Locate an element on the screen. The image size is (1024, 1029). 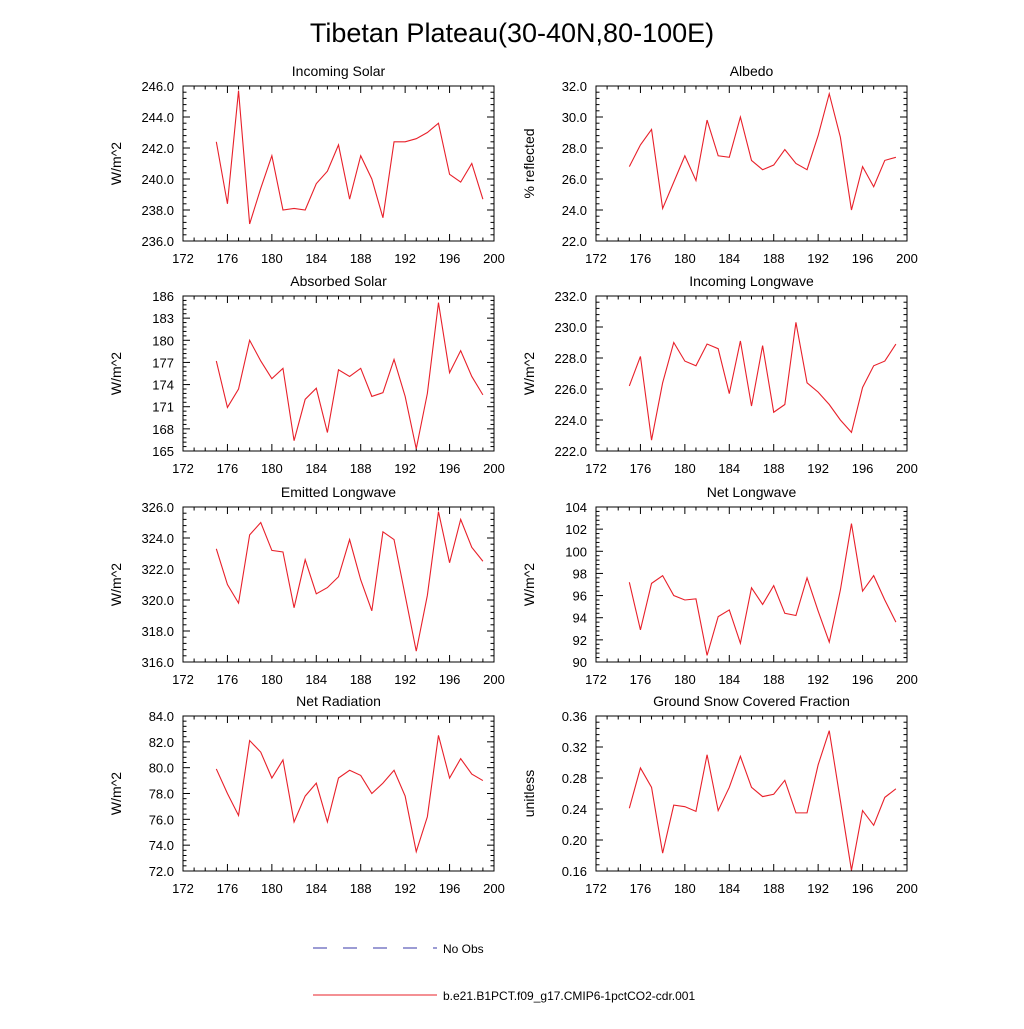
y-tick-label: 224.0 is located at coordinates (570, 420).